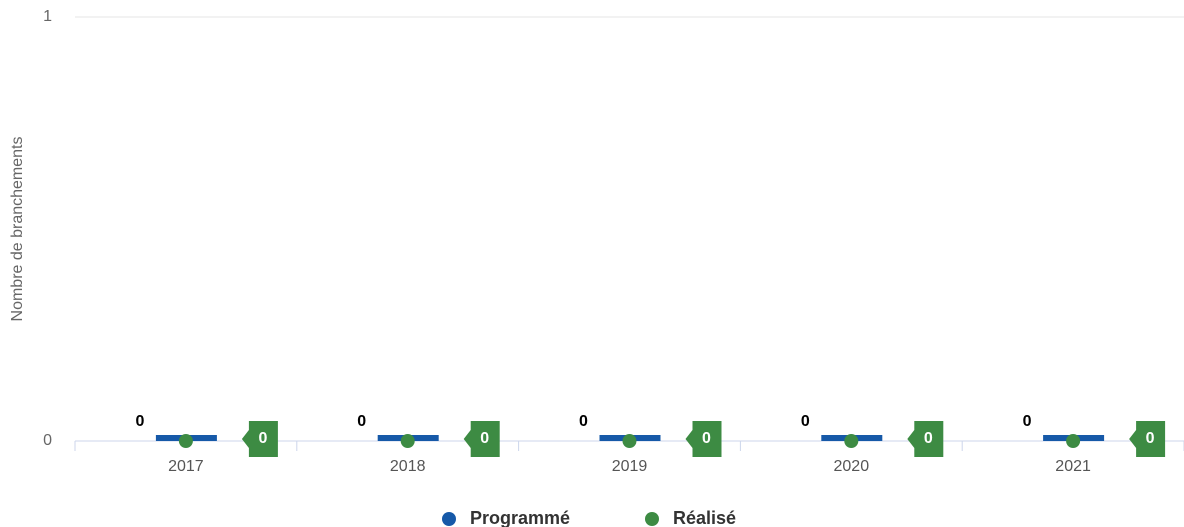  Describe the element at coordinates (47, 440) in the screenshot. I see `y-tick-label: 0` at that location.